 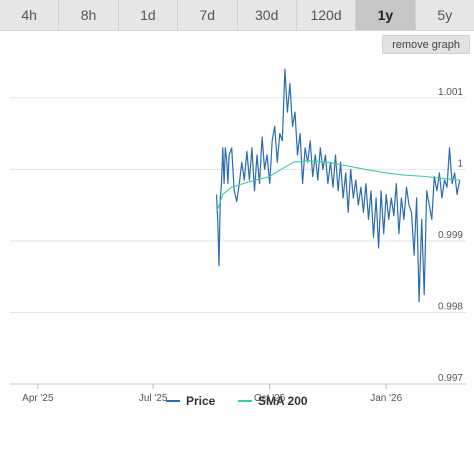 What do you see at coordinates (148, 15) in the screenshot?
I see `tab-1d: 1d` at bounding box center [148, 15].